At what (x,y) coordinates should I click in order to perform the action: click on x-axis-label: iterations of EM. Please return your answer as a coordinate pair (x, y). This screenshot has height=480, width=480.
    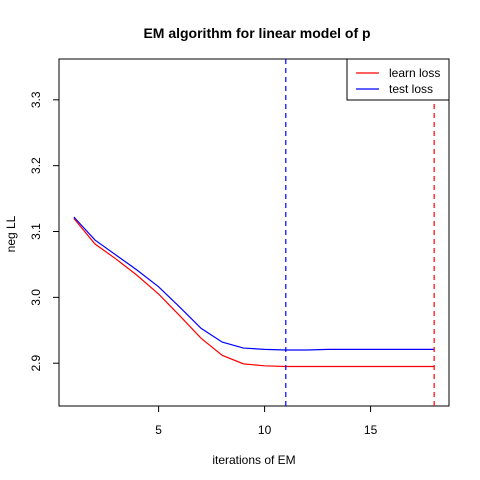
    Looking at the image, I should click on (253, 460).